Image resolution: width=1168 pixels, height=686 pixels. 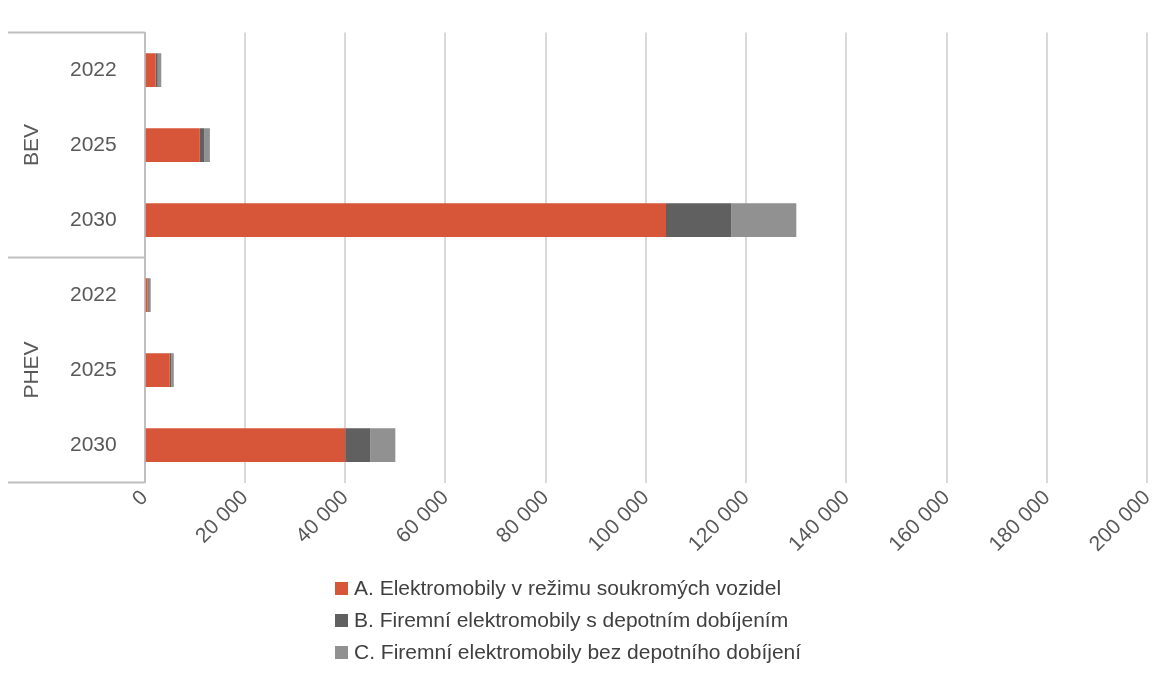 What do you see at coordinates (221, 516) in the screenshot?
I see `x-tick-label: 20 000` at bounding box center [221, 516].